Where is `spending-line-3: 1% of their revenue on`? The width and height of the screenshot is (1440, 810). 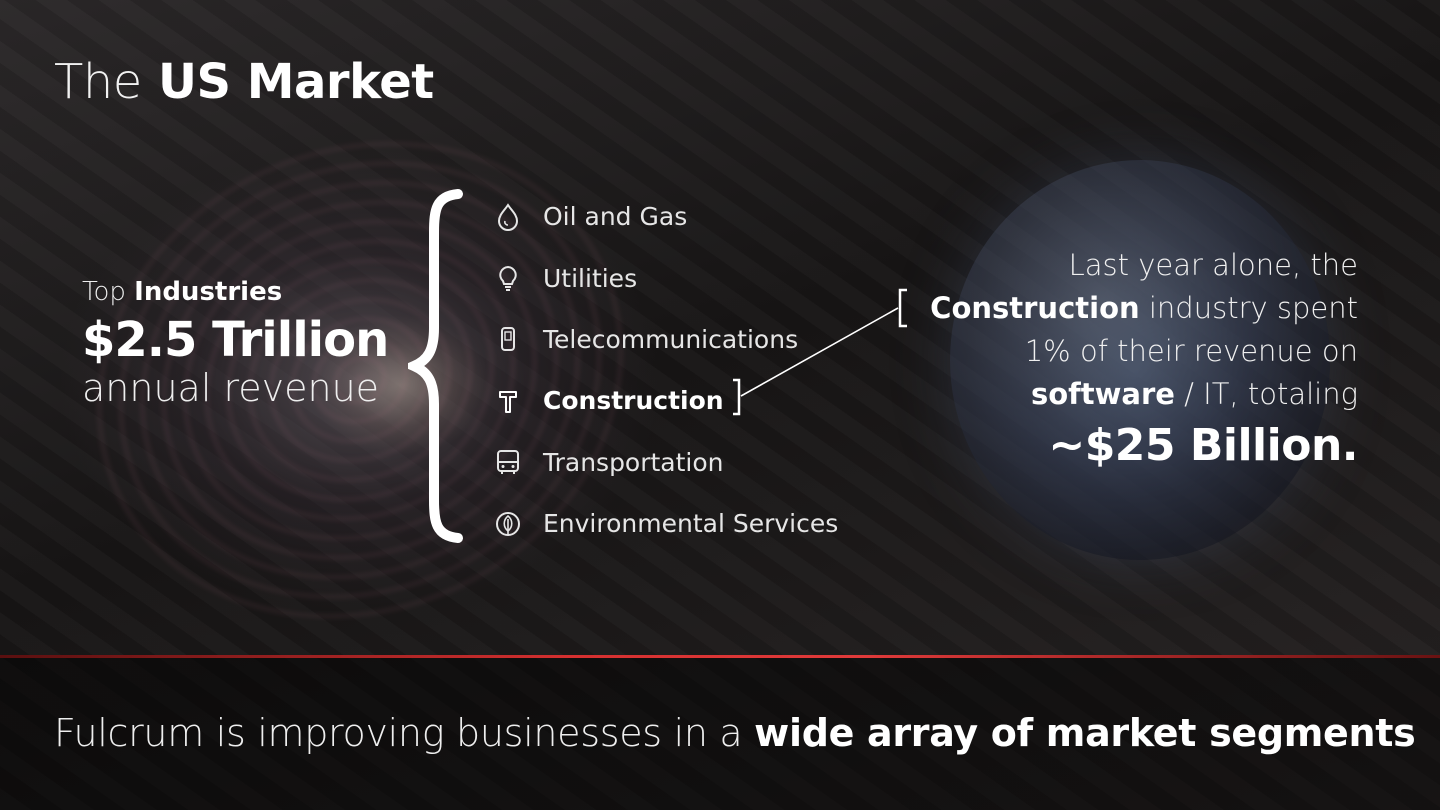
spending-line-3: 1% of their revenue on is located at coordinates (1191, 351).